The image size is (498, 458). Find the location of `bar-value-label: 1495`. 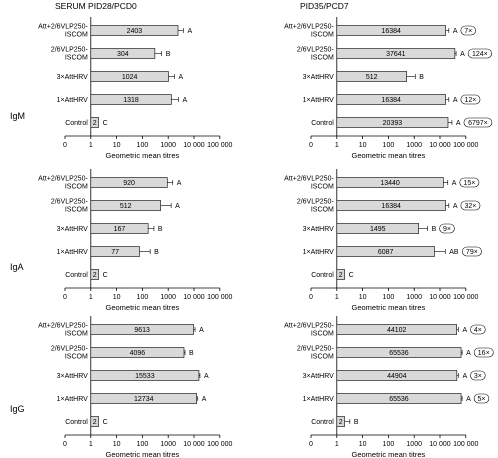

bar-value-label: 1495 is located at coordinates (378, 229).